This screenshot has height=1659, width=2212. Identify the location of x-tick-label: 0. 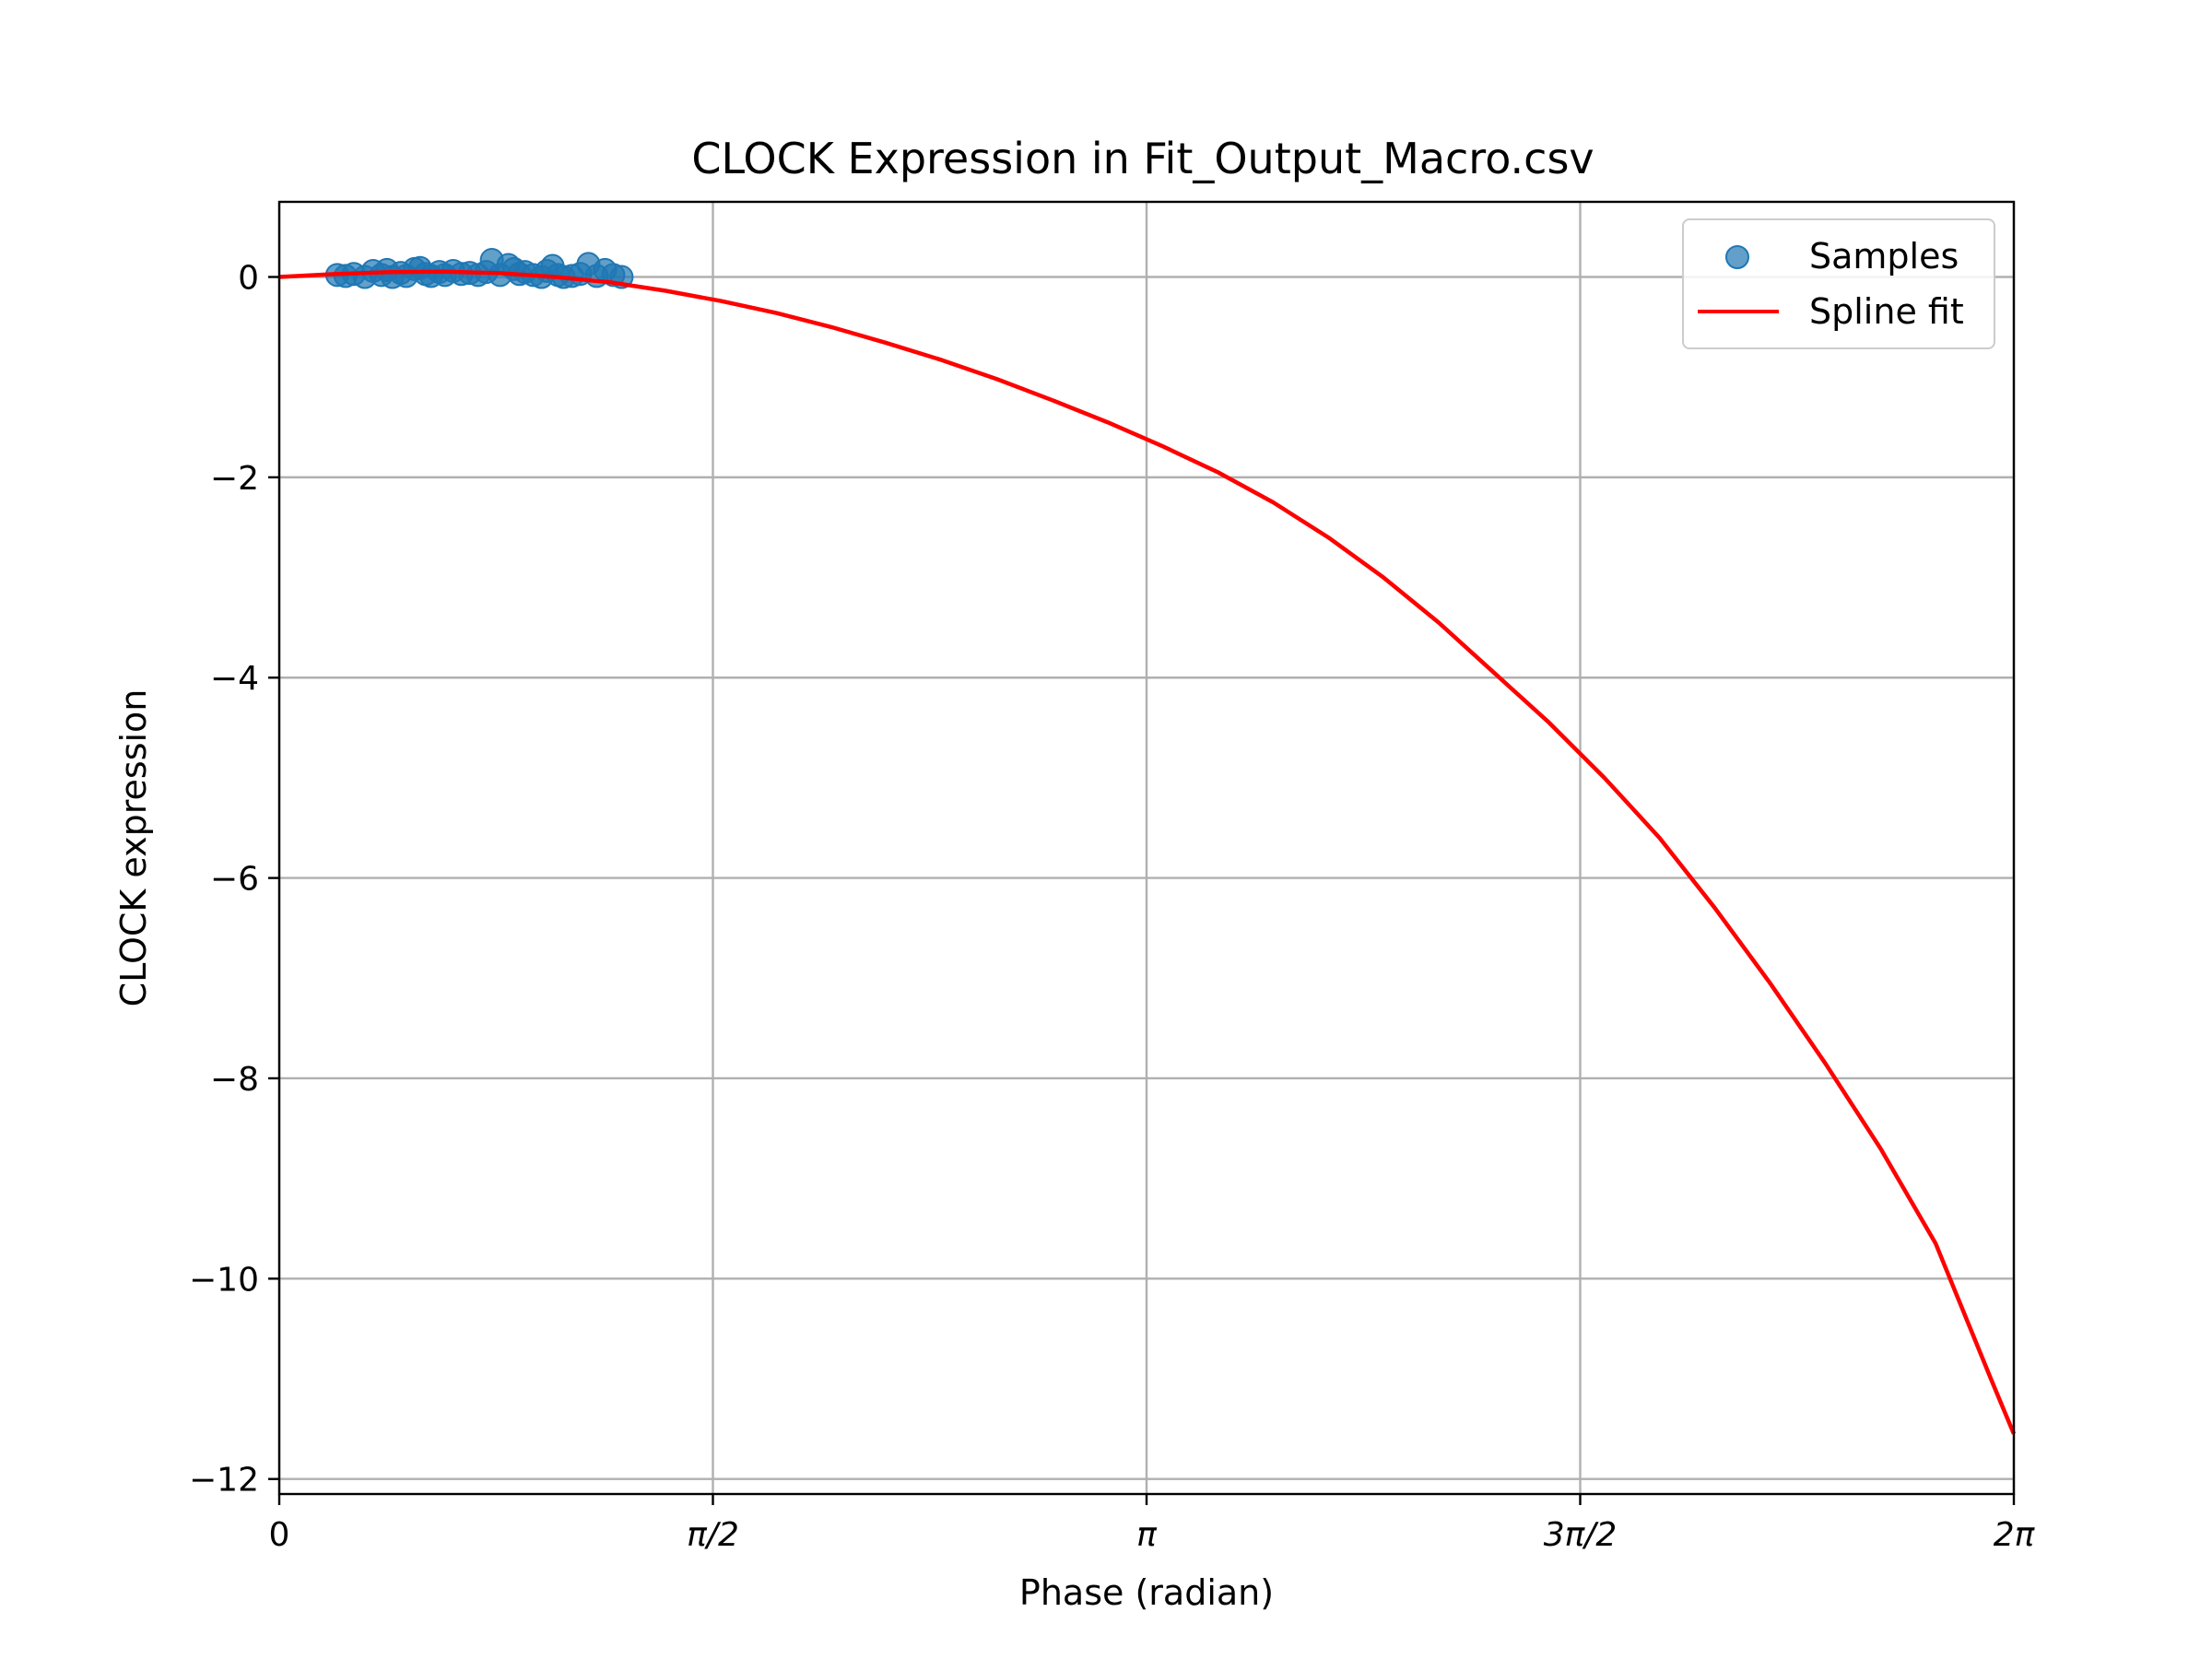
(279, 1535).